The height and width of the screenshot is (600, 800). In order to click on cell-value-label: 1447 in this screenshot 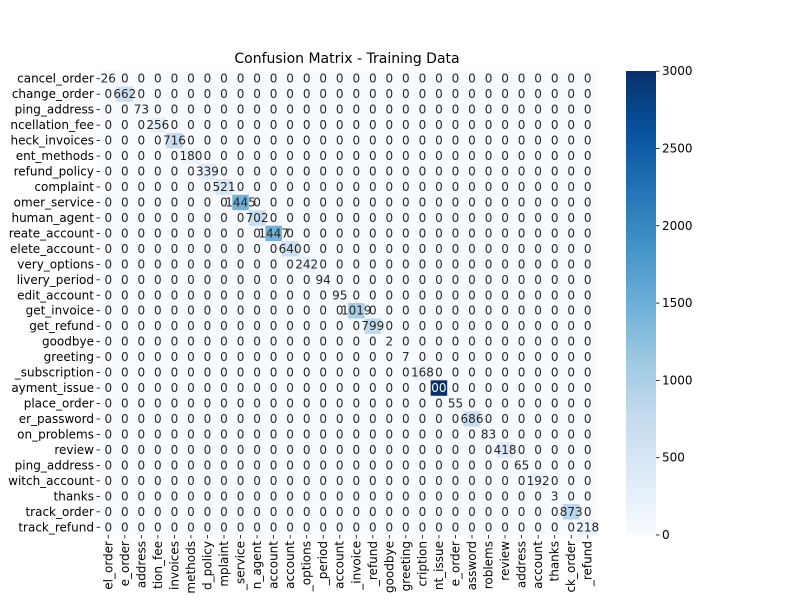, I will do `click(273, 233)`.